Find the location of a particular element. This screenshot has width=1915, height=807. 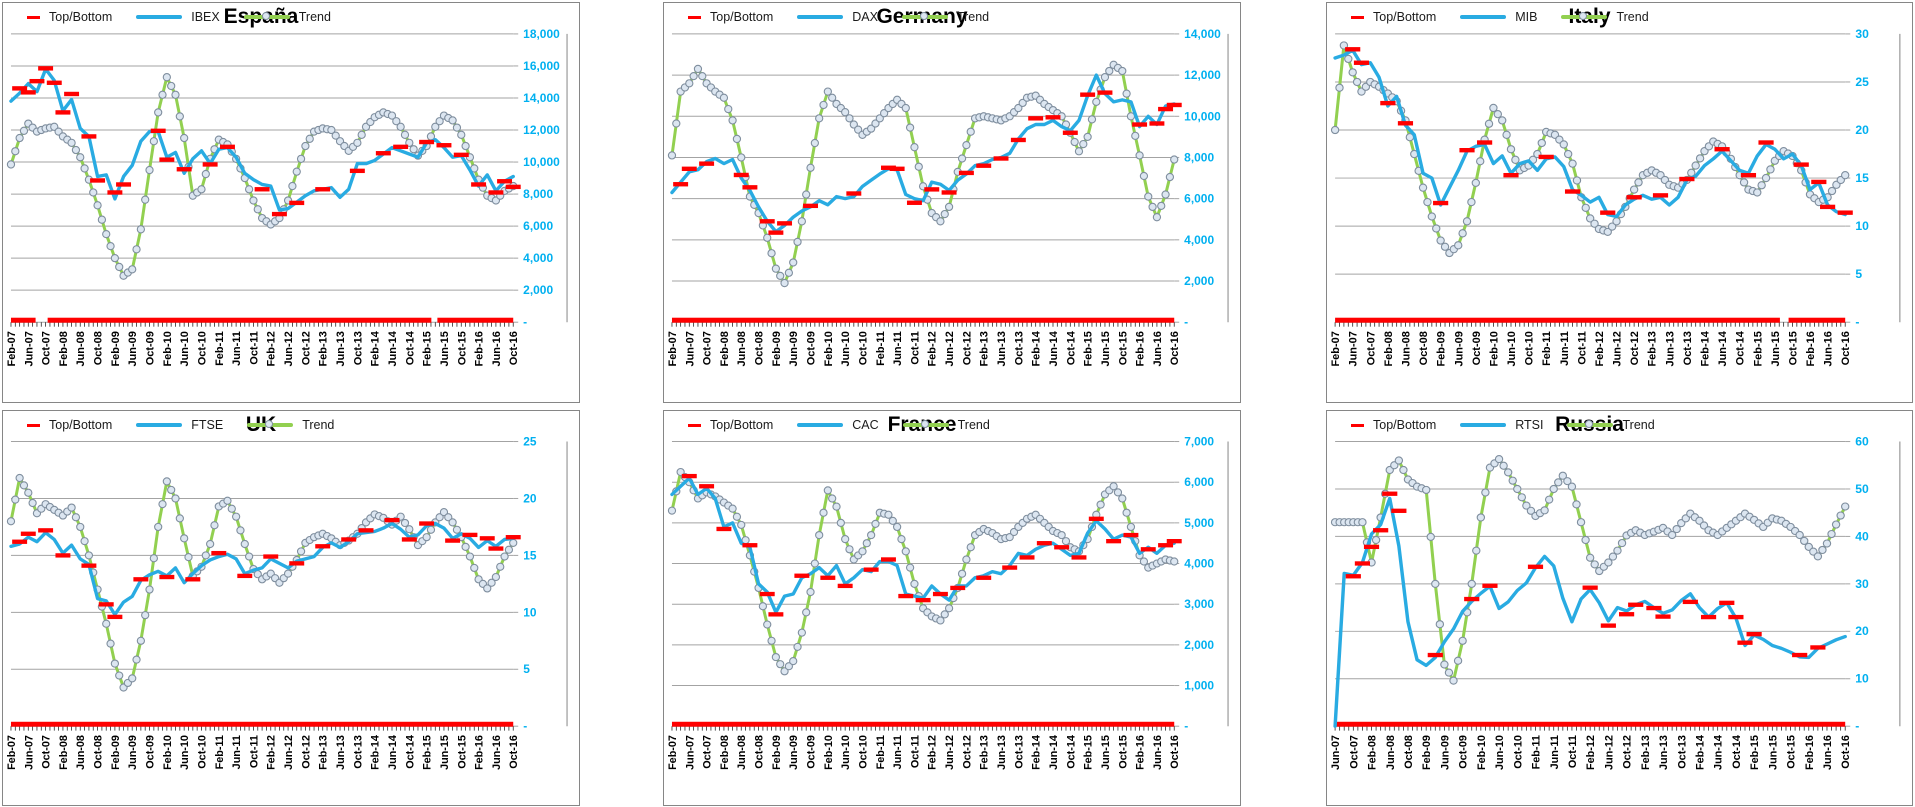

trend-markers is located at coordinates (262, 582).